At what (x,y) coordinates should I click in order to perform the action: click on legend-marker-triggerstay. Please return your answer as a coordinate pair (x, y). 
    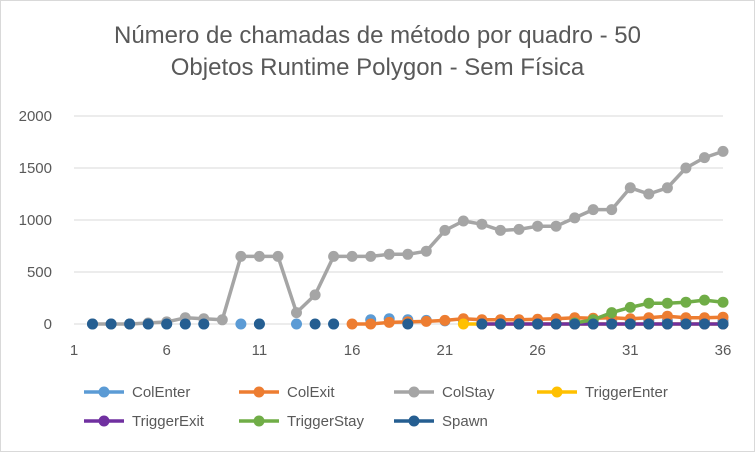
    Looking at the image, I should click on (259, 421).